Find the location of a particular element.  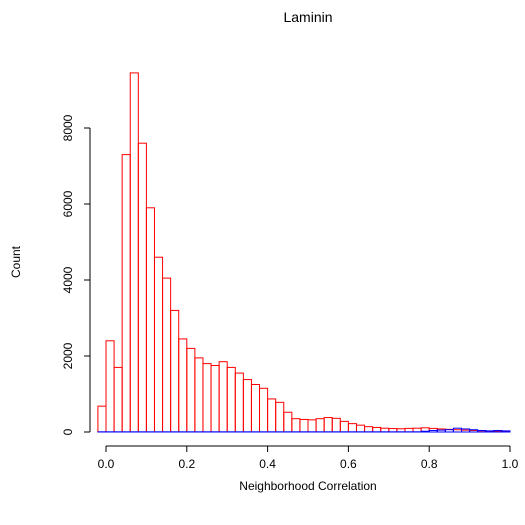

y-tick-label: 0 is located at coordinates (68, 431).